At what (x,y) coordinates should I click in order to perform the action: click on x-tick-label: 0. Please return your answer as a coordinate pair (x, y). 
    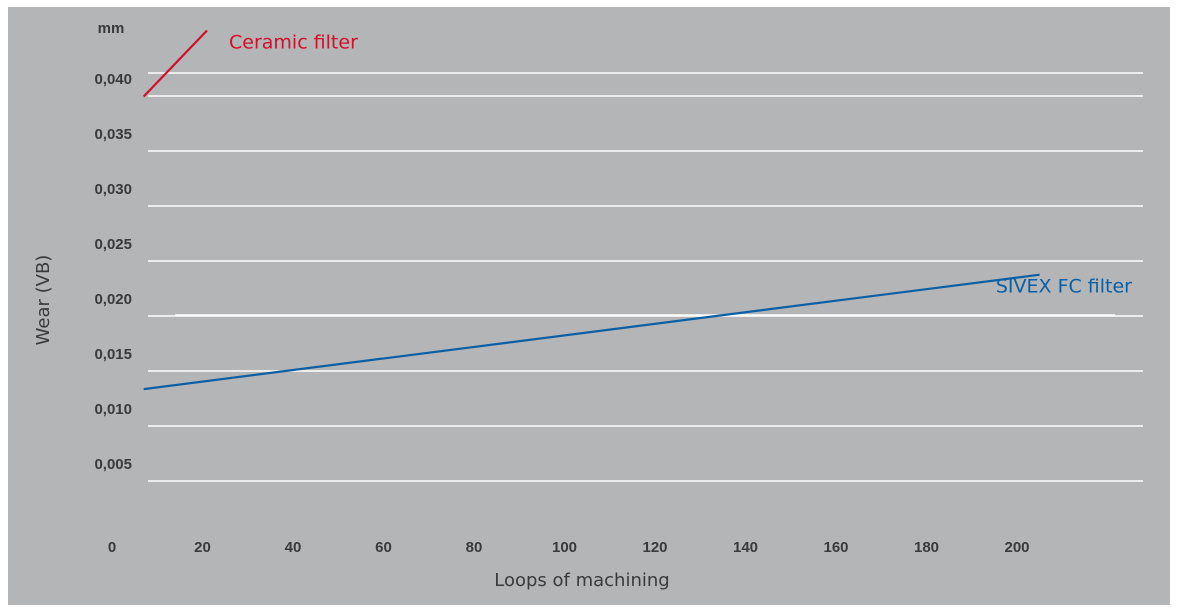
    Looking at the image, I should click on (112, 547).